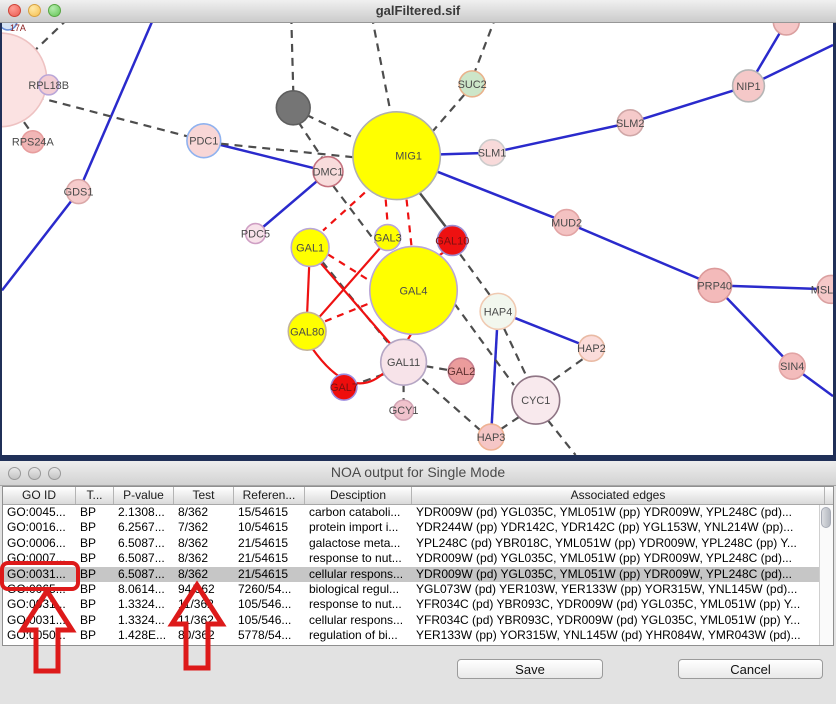 Image resolution: width=836 pixels, height=704 pixels. Describe the element at coordinates (403, 410) in the screenshot. I see `network-node-GCY1` at that location.